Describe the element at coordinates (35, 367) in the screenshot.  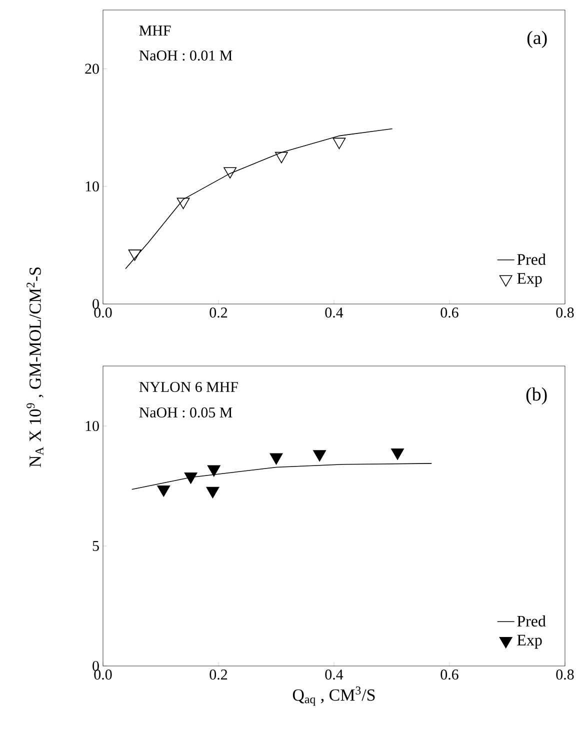
I see `y-axis-title: N$_{A}$ X 10$^{9}$ , GM-MOL/CM$^{2}$-S` at that location.